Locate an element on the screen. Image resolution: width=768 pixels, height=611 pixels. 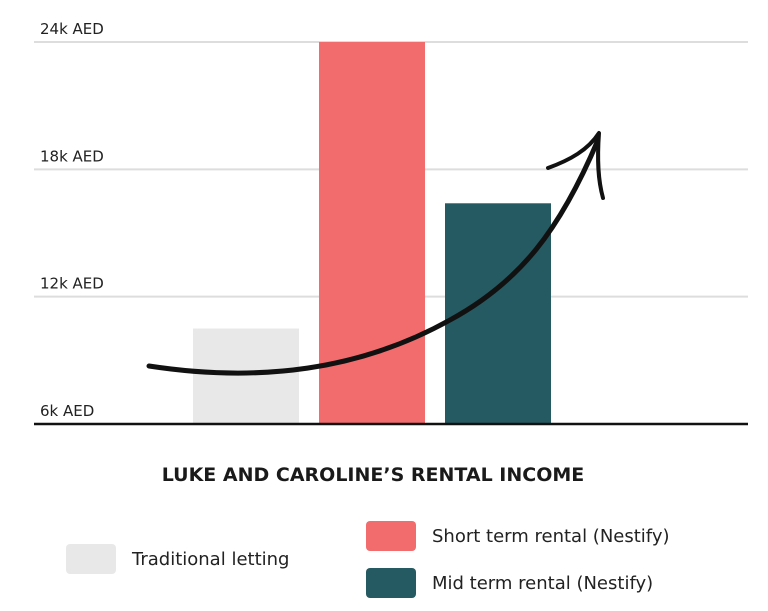
y-tick-label: 6k AED is located at coordinates (67, 411).